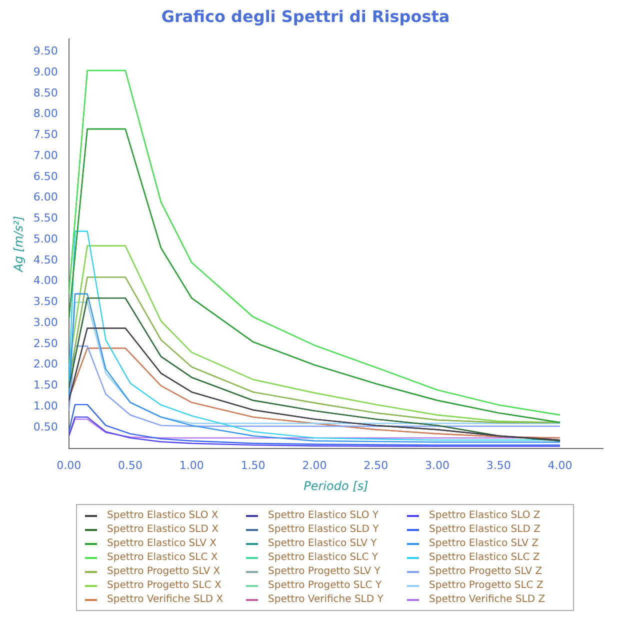 The image size is (621, 630). I want to click on y-tick-label: 5.00, so click(45, 239).